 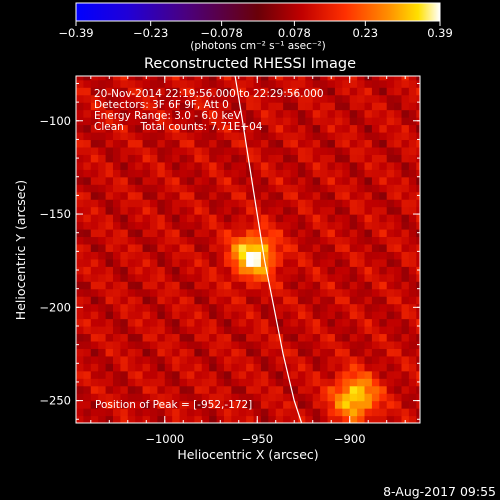 What do you see at coordinates (161, 105) in the screenshot?
I see `annotation-detectors: Detectors: 3F 6F 9F, Att 0` at bounding box center [161, 105].